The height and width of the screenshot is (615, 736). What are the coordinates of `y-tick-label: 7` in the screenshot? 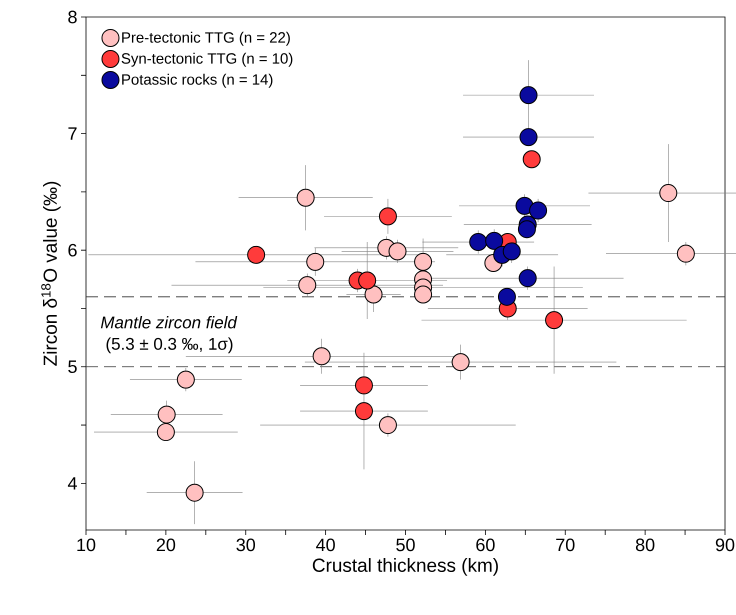 It's located at (72, 133).